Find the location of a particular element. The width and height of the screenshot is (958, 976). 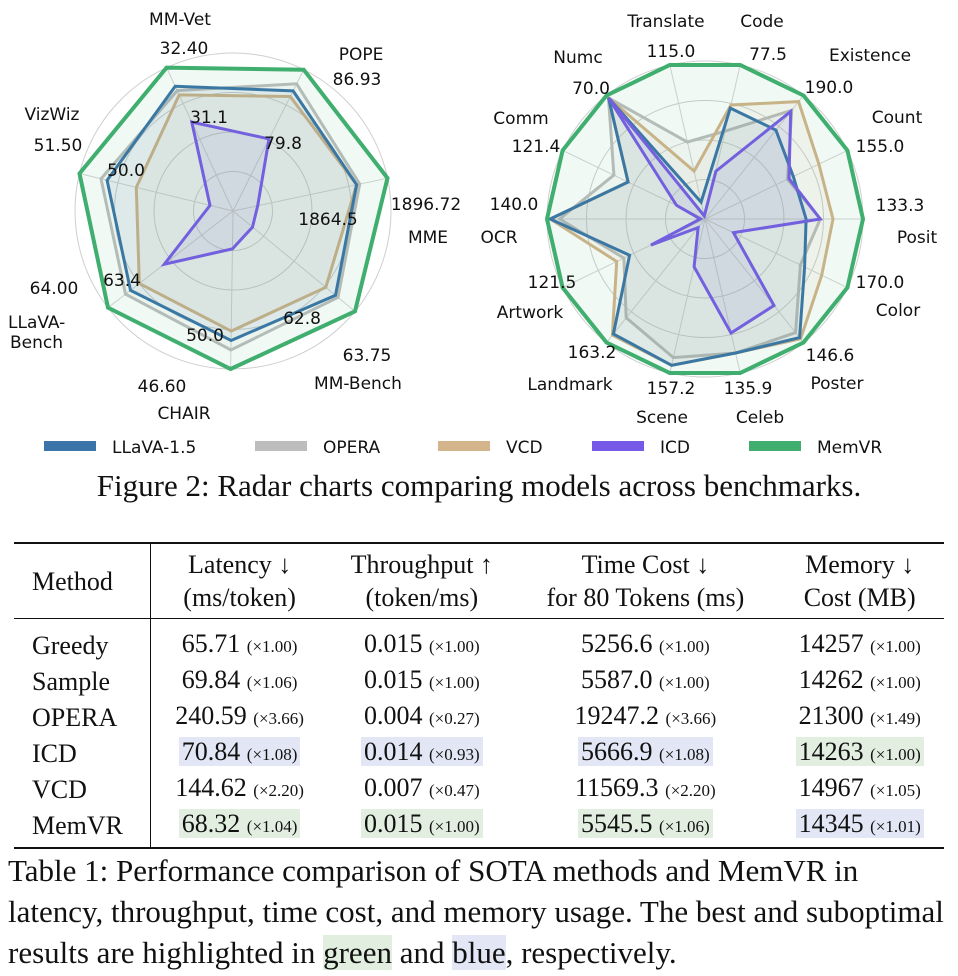

legend-label-memvr: MemVR is located at coordinates (849, 448).